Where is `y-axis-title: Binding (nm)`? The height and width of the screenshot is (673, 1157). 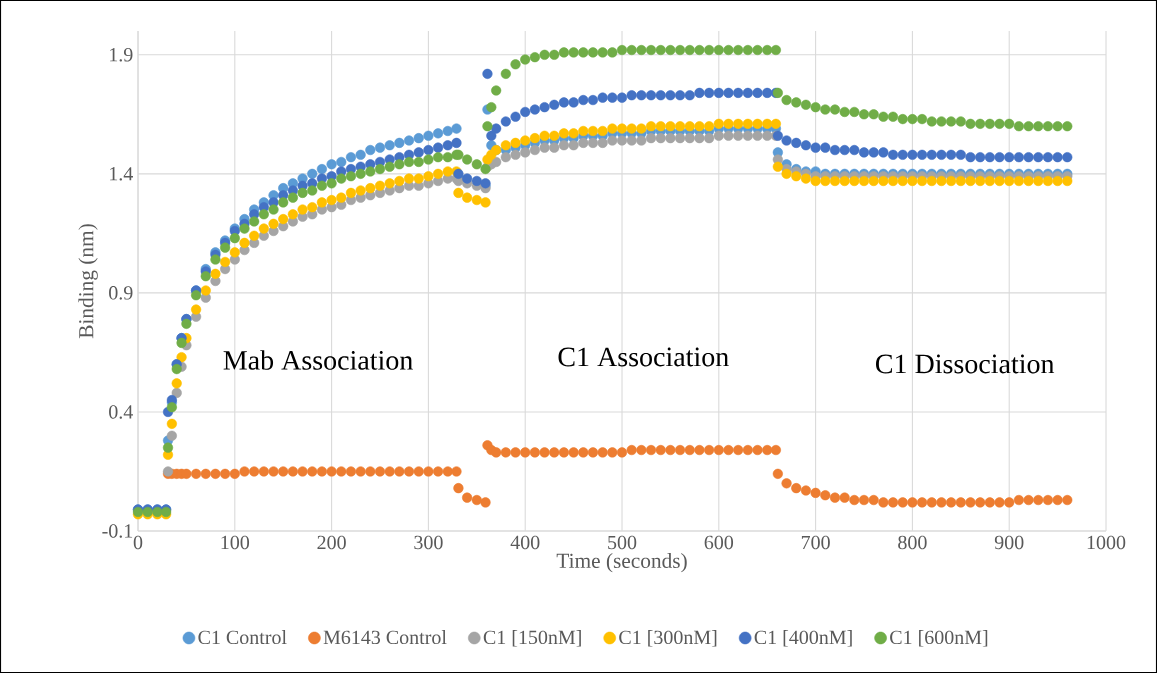 y-axis-title: Binding (nm) is located at coordinates (88, 281).